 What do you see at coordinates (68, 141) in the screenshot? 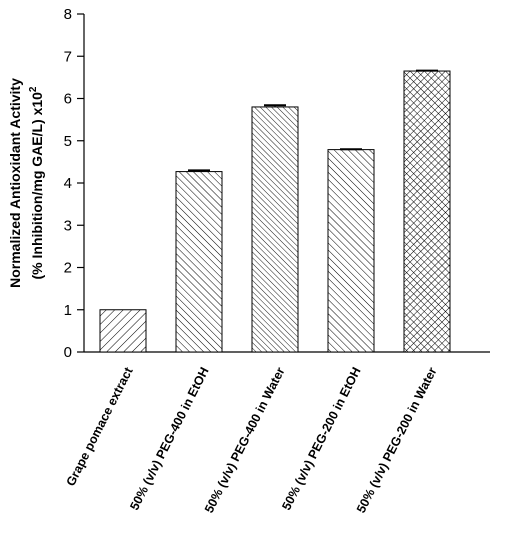
I see `y-tick-label: 5` at bounding box center [68, 141].